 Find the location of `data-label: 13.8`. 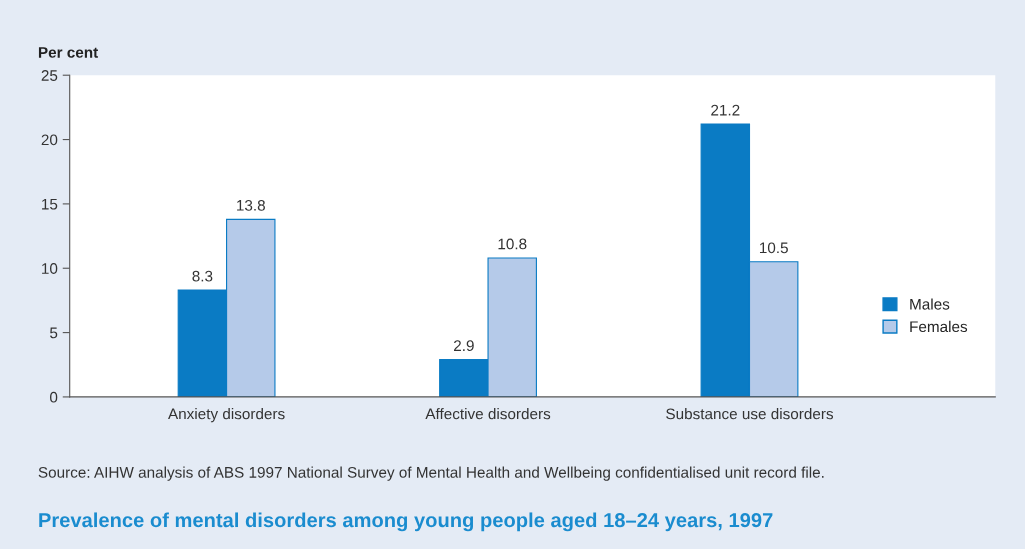

data-label: 13.8 is located at coordinates (251, 205).